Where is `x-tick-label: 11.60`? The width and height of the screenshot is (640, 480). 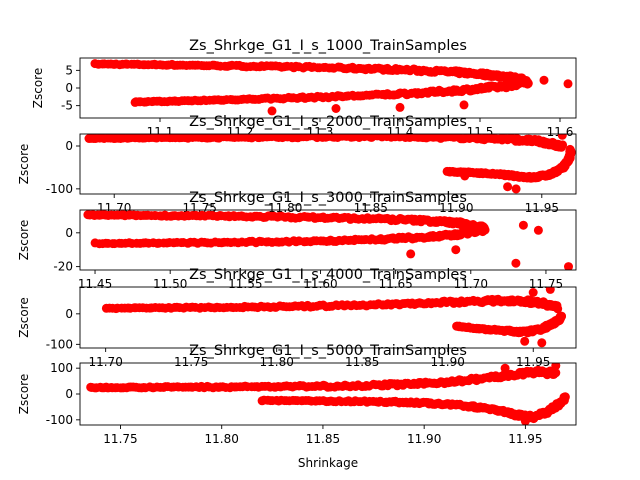 x-tick-label: 11.60 is located at coordinates (320, 284).